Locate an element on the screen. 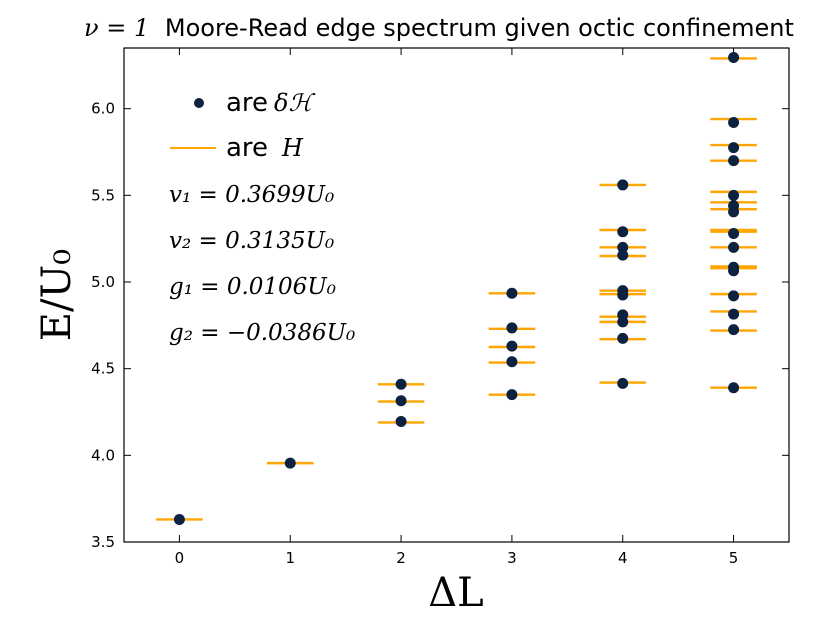 This screenshot has height=623, width=830. x-tick-label: 0 is located at coordinates (180, 558).